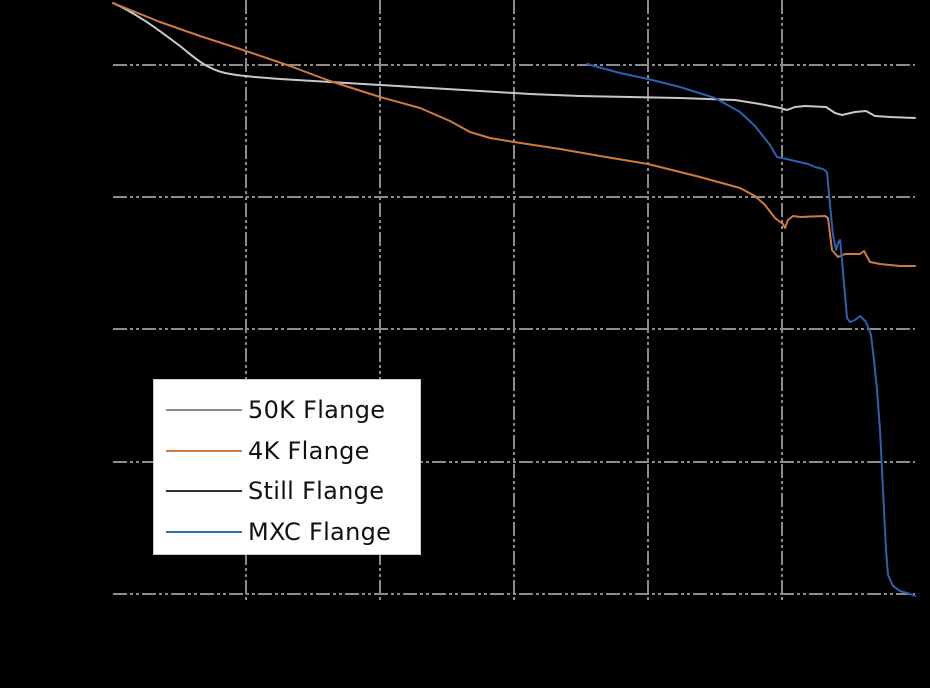 This screenshot has width=930, height=688. Describe the element at coordinates (317, 410) in the screenshot. I see `legend-label: 50K Flange` at that location.